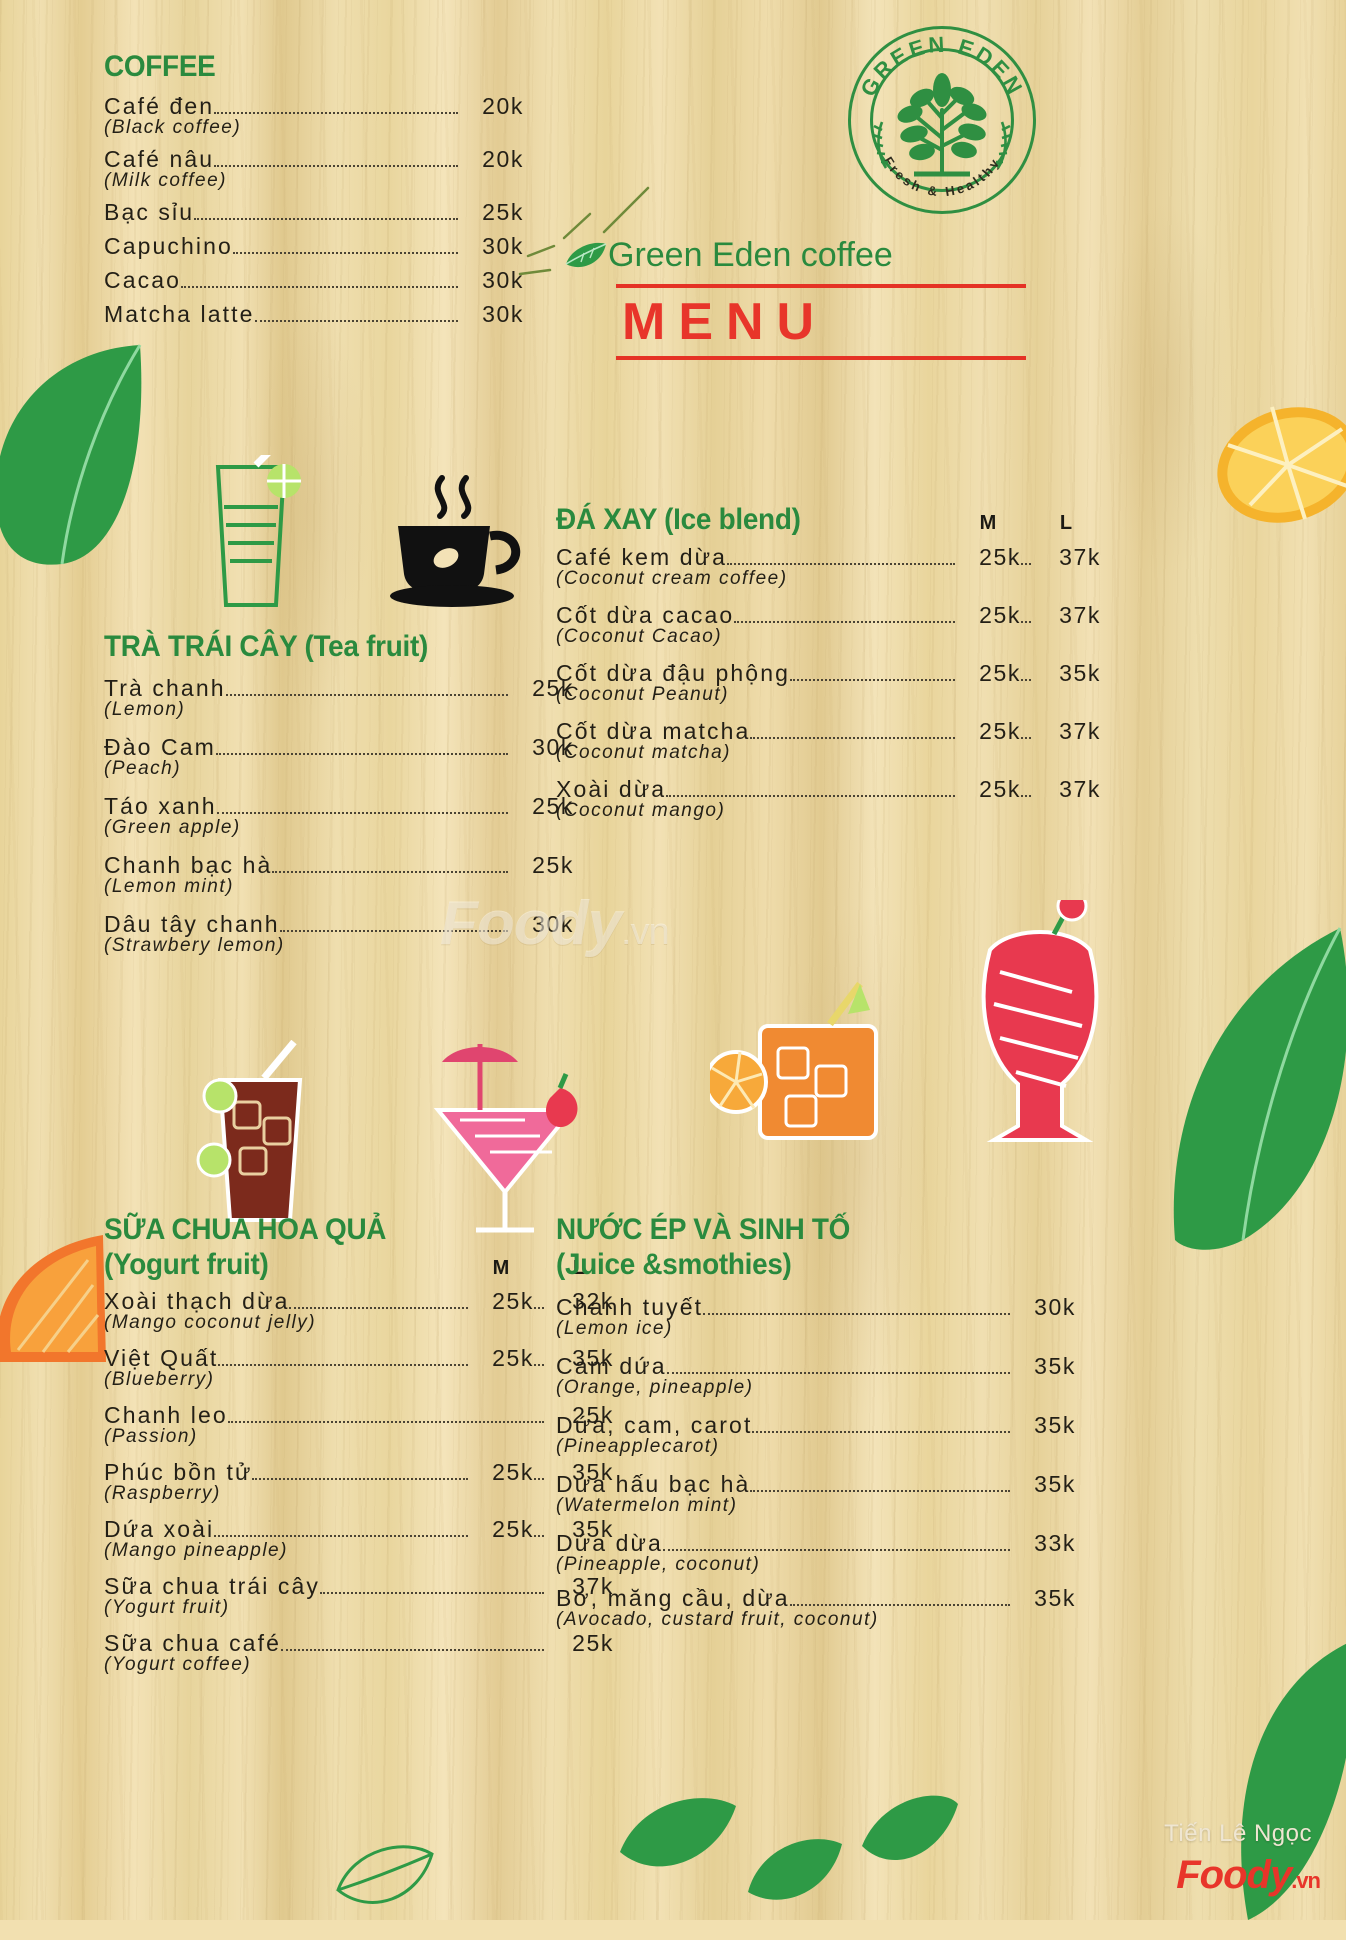  What do you see at coordinates (1040, 1021) in the screenshot?
I see `hurricane-cocktail-icon` at bounding box center [1040, 1021].